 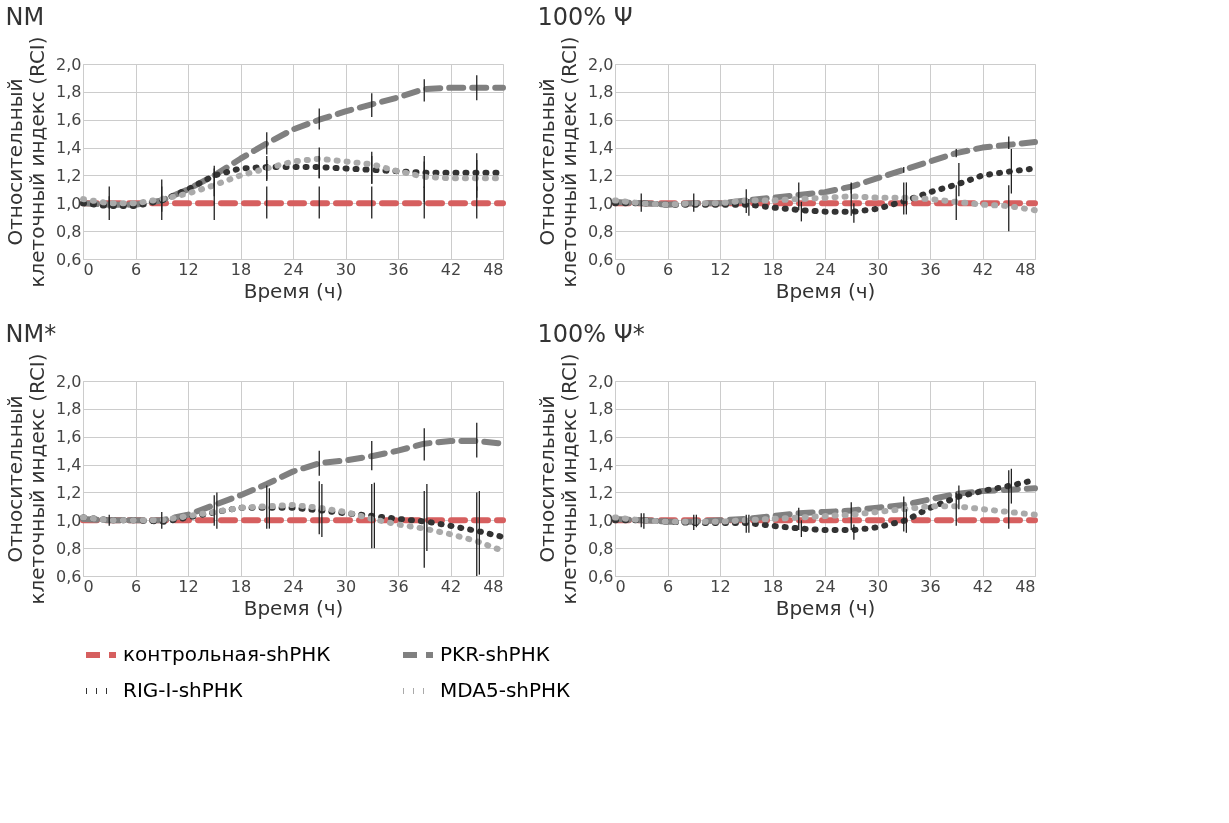 What do you see at coordinates (495, 654) in the screenshot?
I see `legend-label: PKR-shРНК` at bounding box center [495, 654].